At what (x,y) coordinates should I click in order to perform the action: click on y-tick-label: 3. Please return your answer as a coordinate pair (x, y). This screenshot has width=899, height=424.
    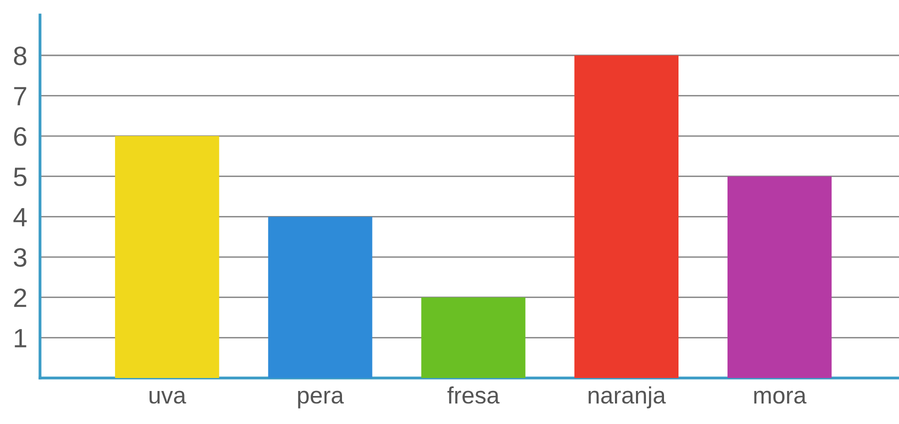
    Looking at the image, I should click on (20, 257).